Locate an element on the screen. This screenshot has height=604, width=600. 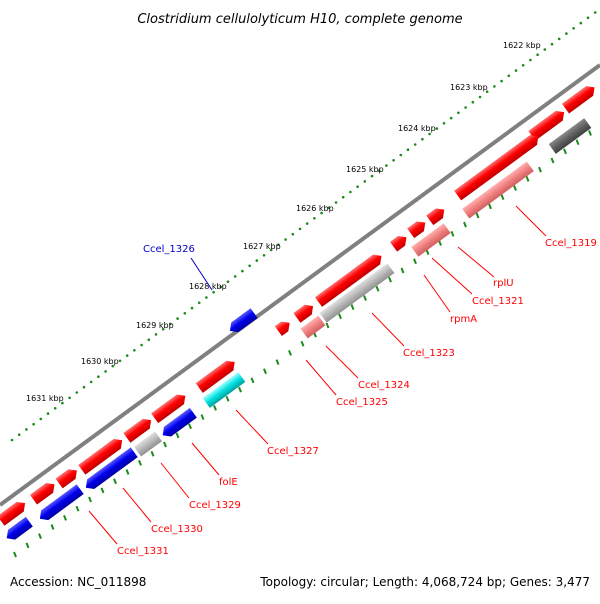
scale-tick-label: 1631 kbp is located at coordinates (45, 398).